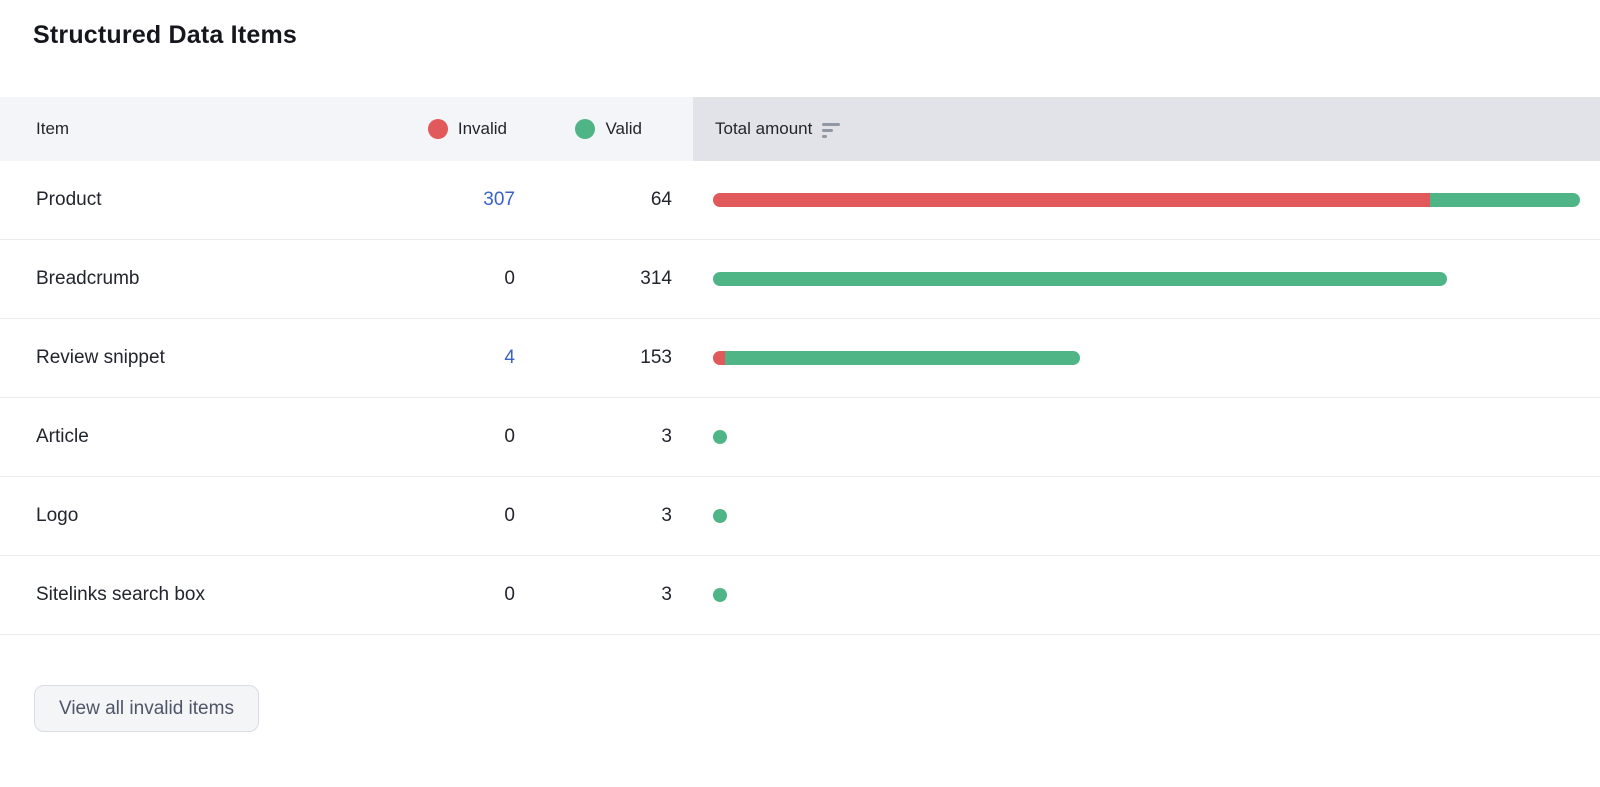 The width and height of the screenshot is (1600, 787). What do you see at coordinates (817, 708) in the screenshot?
I see `table-footer: View all invalid items` at bounding box center [817, 708].